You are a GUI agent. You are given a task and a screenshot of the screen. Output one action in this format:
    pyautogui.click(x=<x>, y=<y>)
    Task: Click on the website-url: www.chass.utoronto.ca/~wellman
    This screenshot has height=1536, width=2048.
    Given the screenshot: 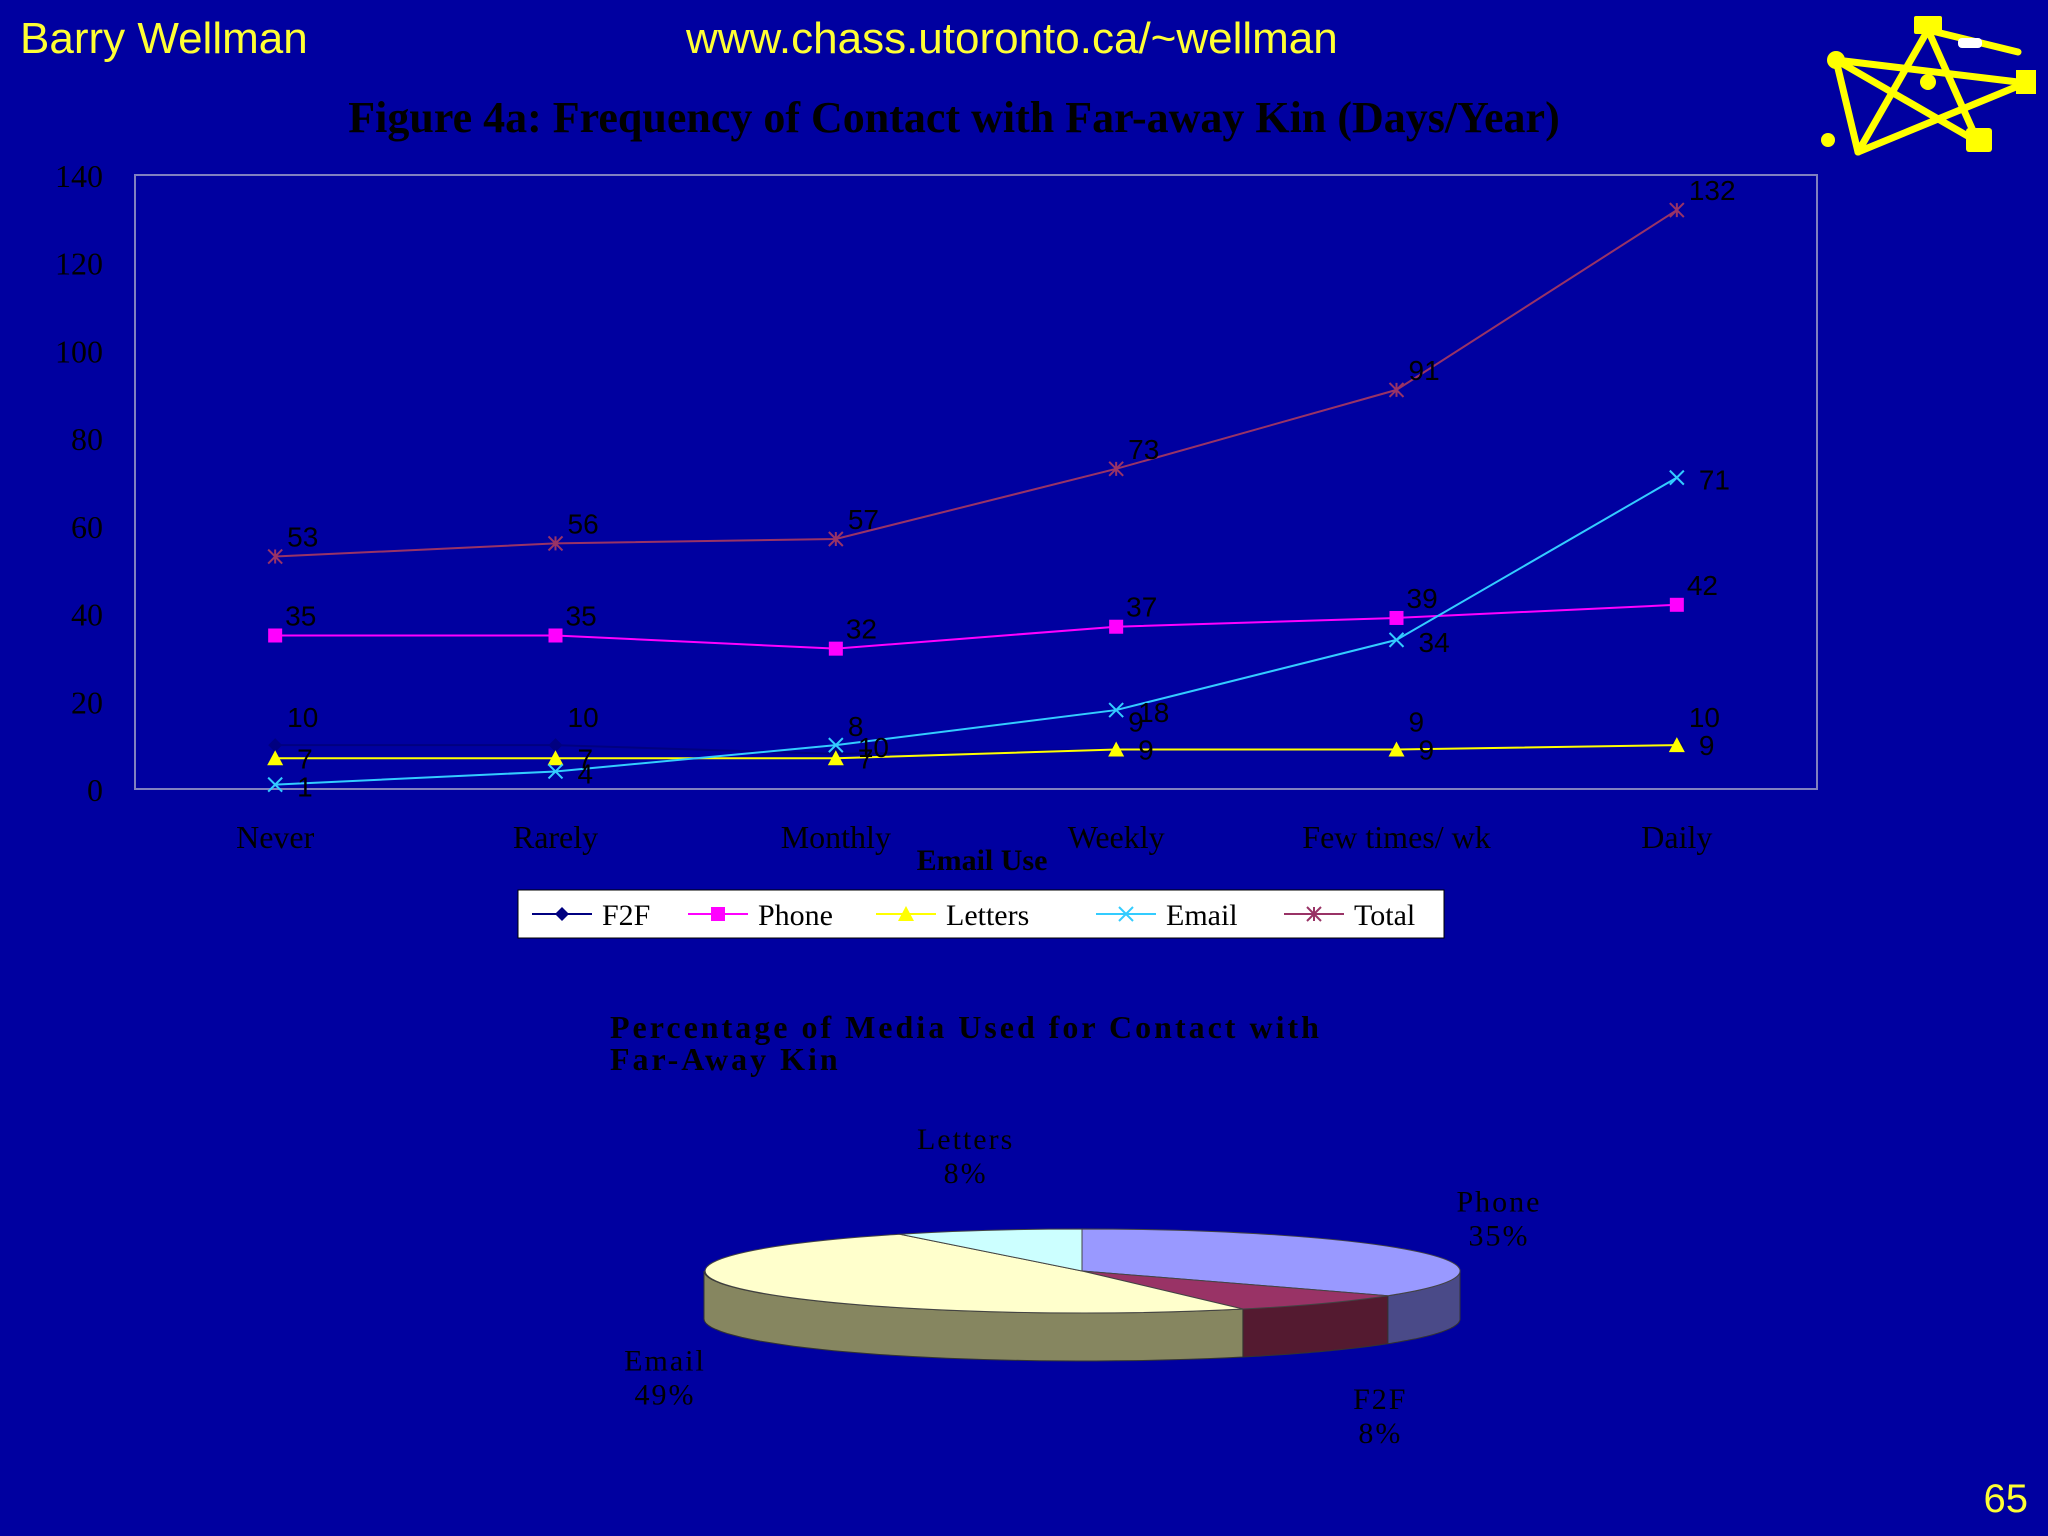 What is the action you would take?
    pyautogui.click(x=1012, y=38)
    